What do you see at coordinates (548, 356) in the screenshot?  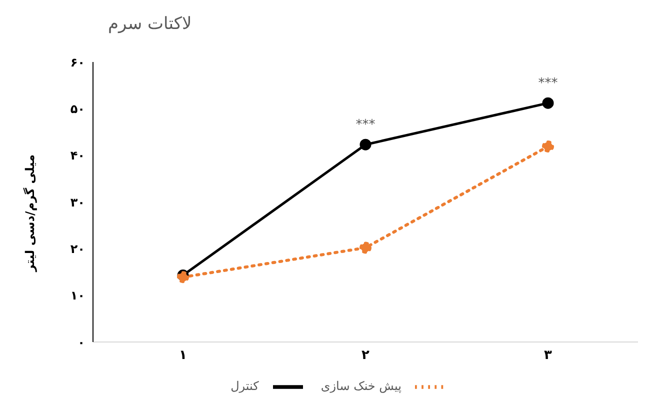 I see `x-tick-label: ۳` at bounding box center [548, 356].